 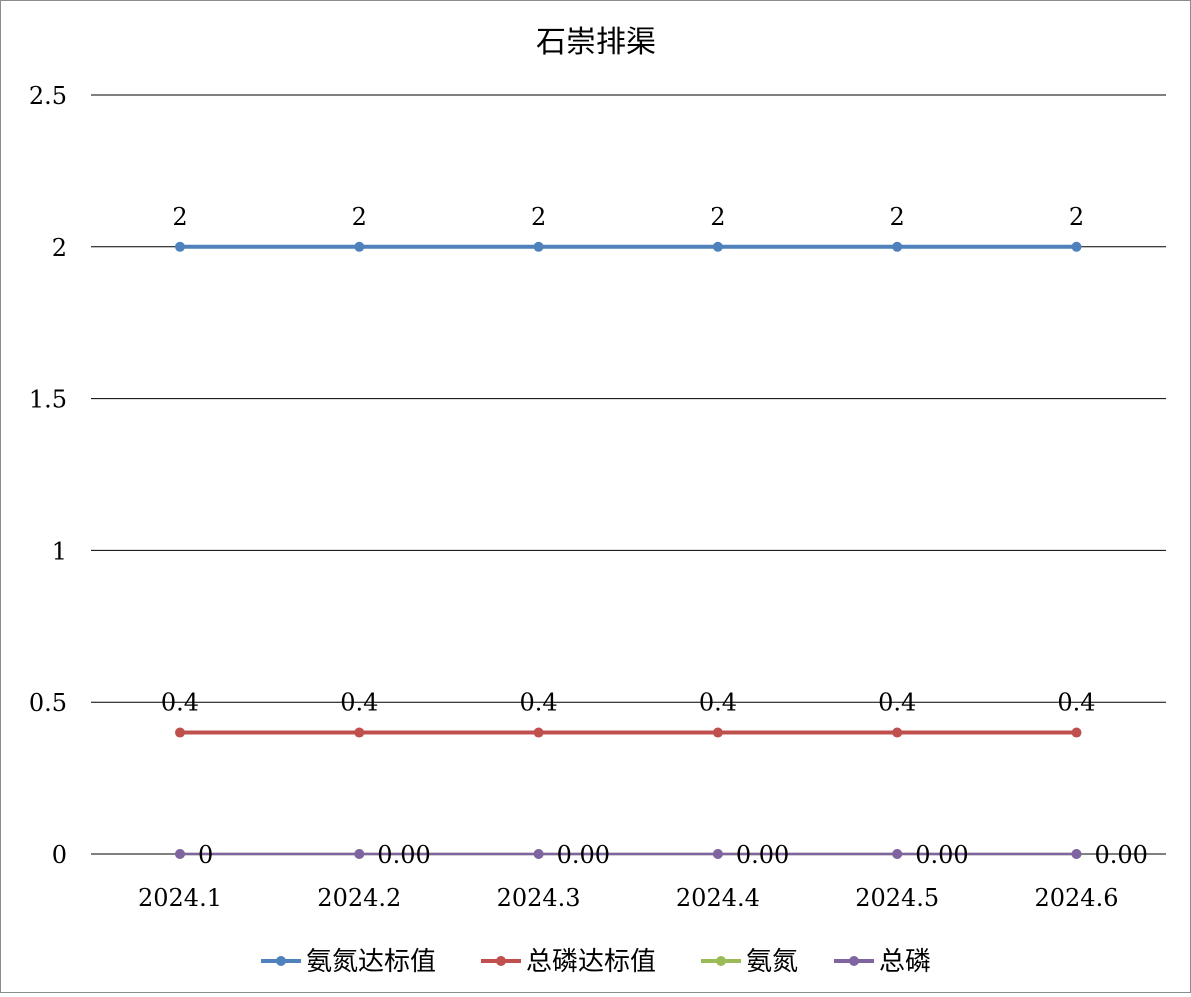 I want to click on x-tick-label: 2024.4, so click(x=718, y=898).